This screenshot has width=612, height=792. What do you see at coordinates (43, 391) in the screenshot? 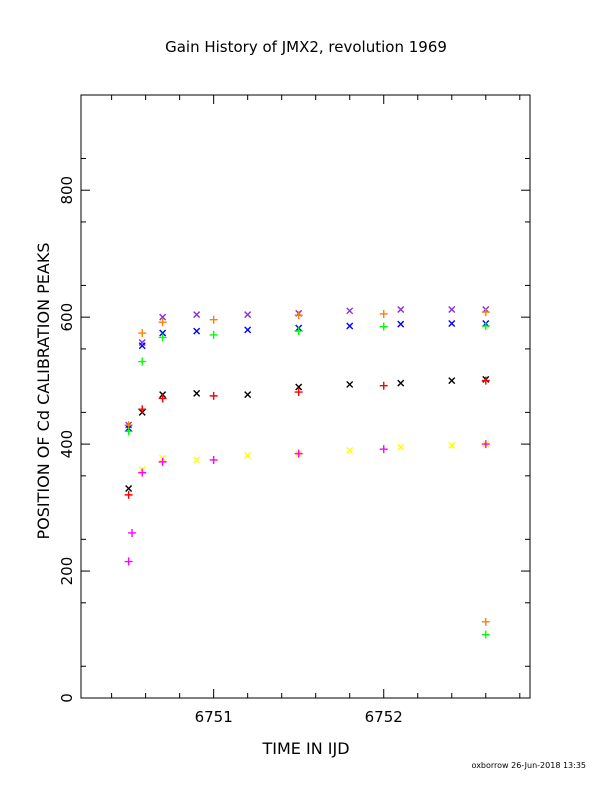
I see `y-axis-label: POSITION OF Cd CALIBRATION PEAKS` at bounding box center [43, 391].